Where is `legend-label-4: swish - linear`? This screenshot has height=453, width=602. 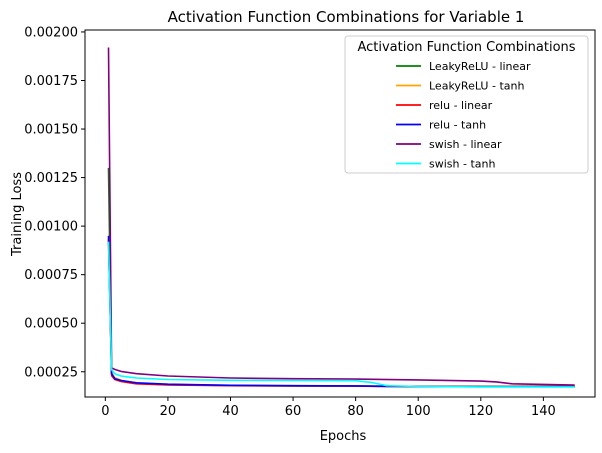
legend-label-4: swish - linear is located at coordinates (465, 144).